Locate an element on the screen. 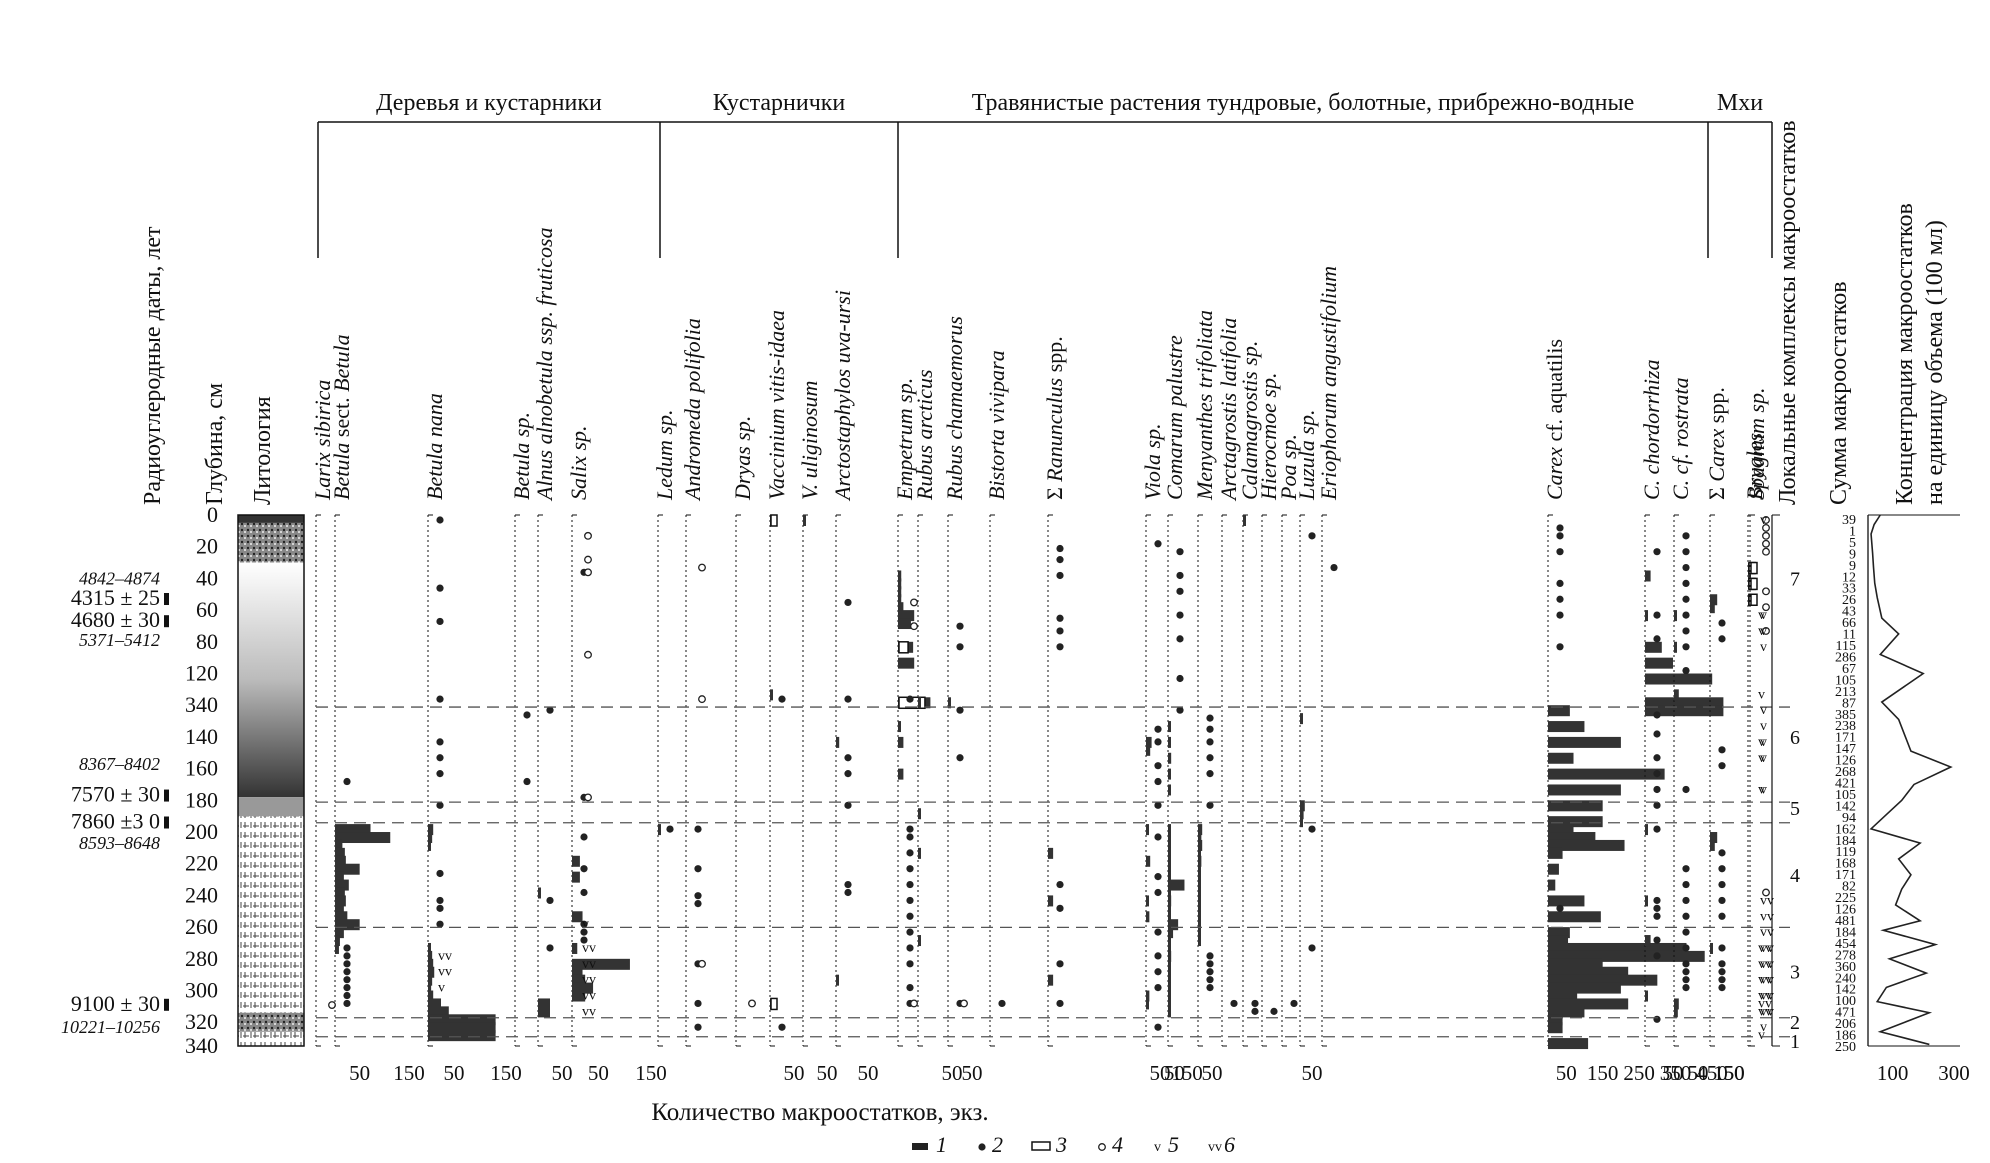  lith-frame is located at coordinates (271, 780).